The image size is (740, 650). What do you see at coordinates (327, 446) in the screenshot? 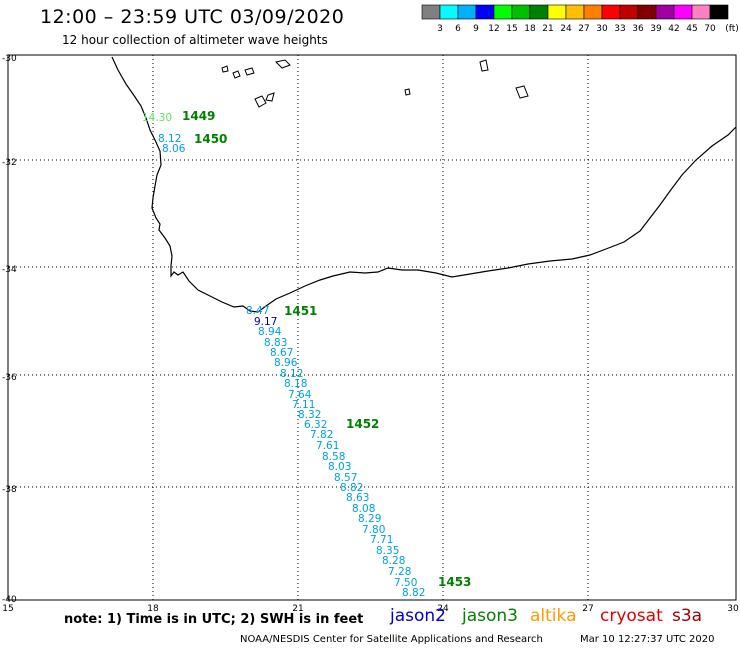
I see `swh-value: 7.61` at bounding box center [327, 446].